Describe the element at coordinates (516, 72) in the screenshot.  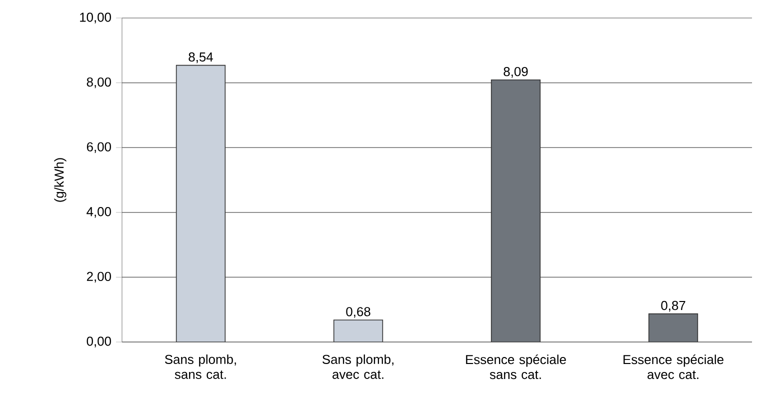
I see `data-label: 8,09` at that location.